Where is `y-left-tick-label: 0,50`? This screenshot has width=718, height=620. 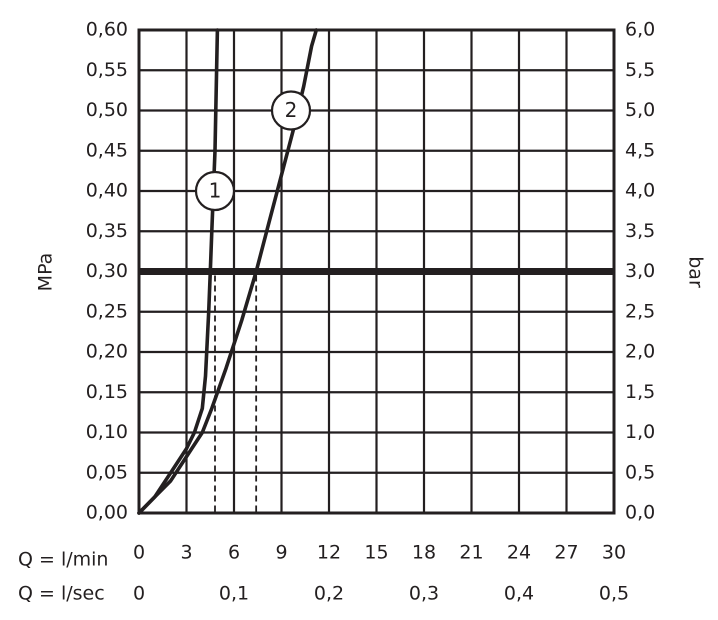 y-left-tick-label: 0,50 is located at coordinates (107, 110).